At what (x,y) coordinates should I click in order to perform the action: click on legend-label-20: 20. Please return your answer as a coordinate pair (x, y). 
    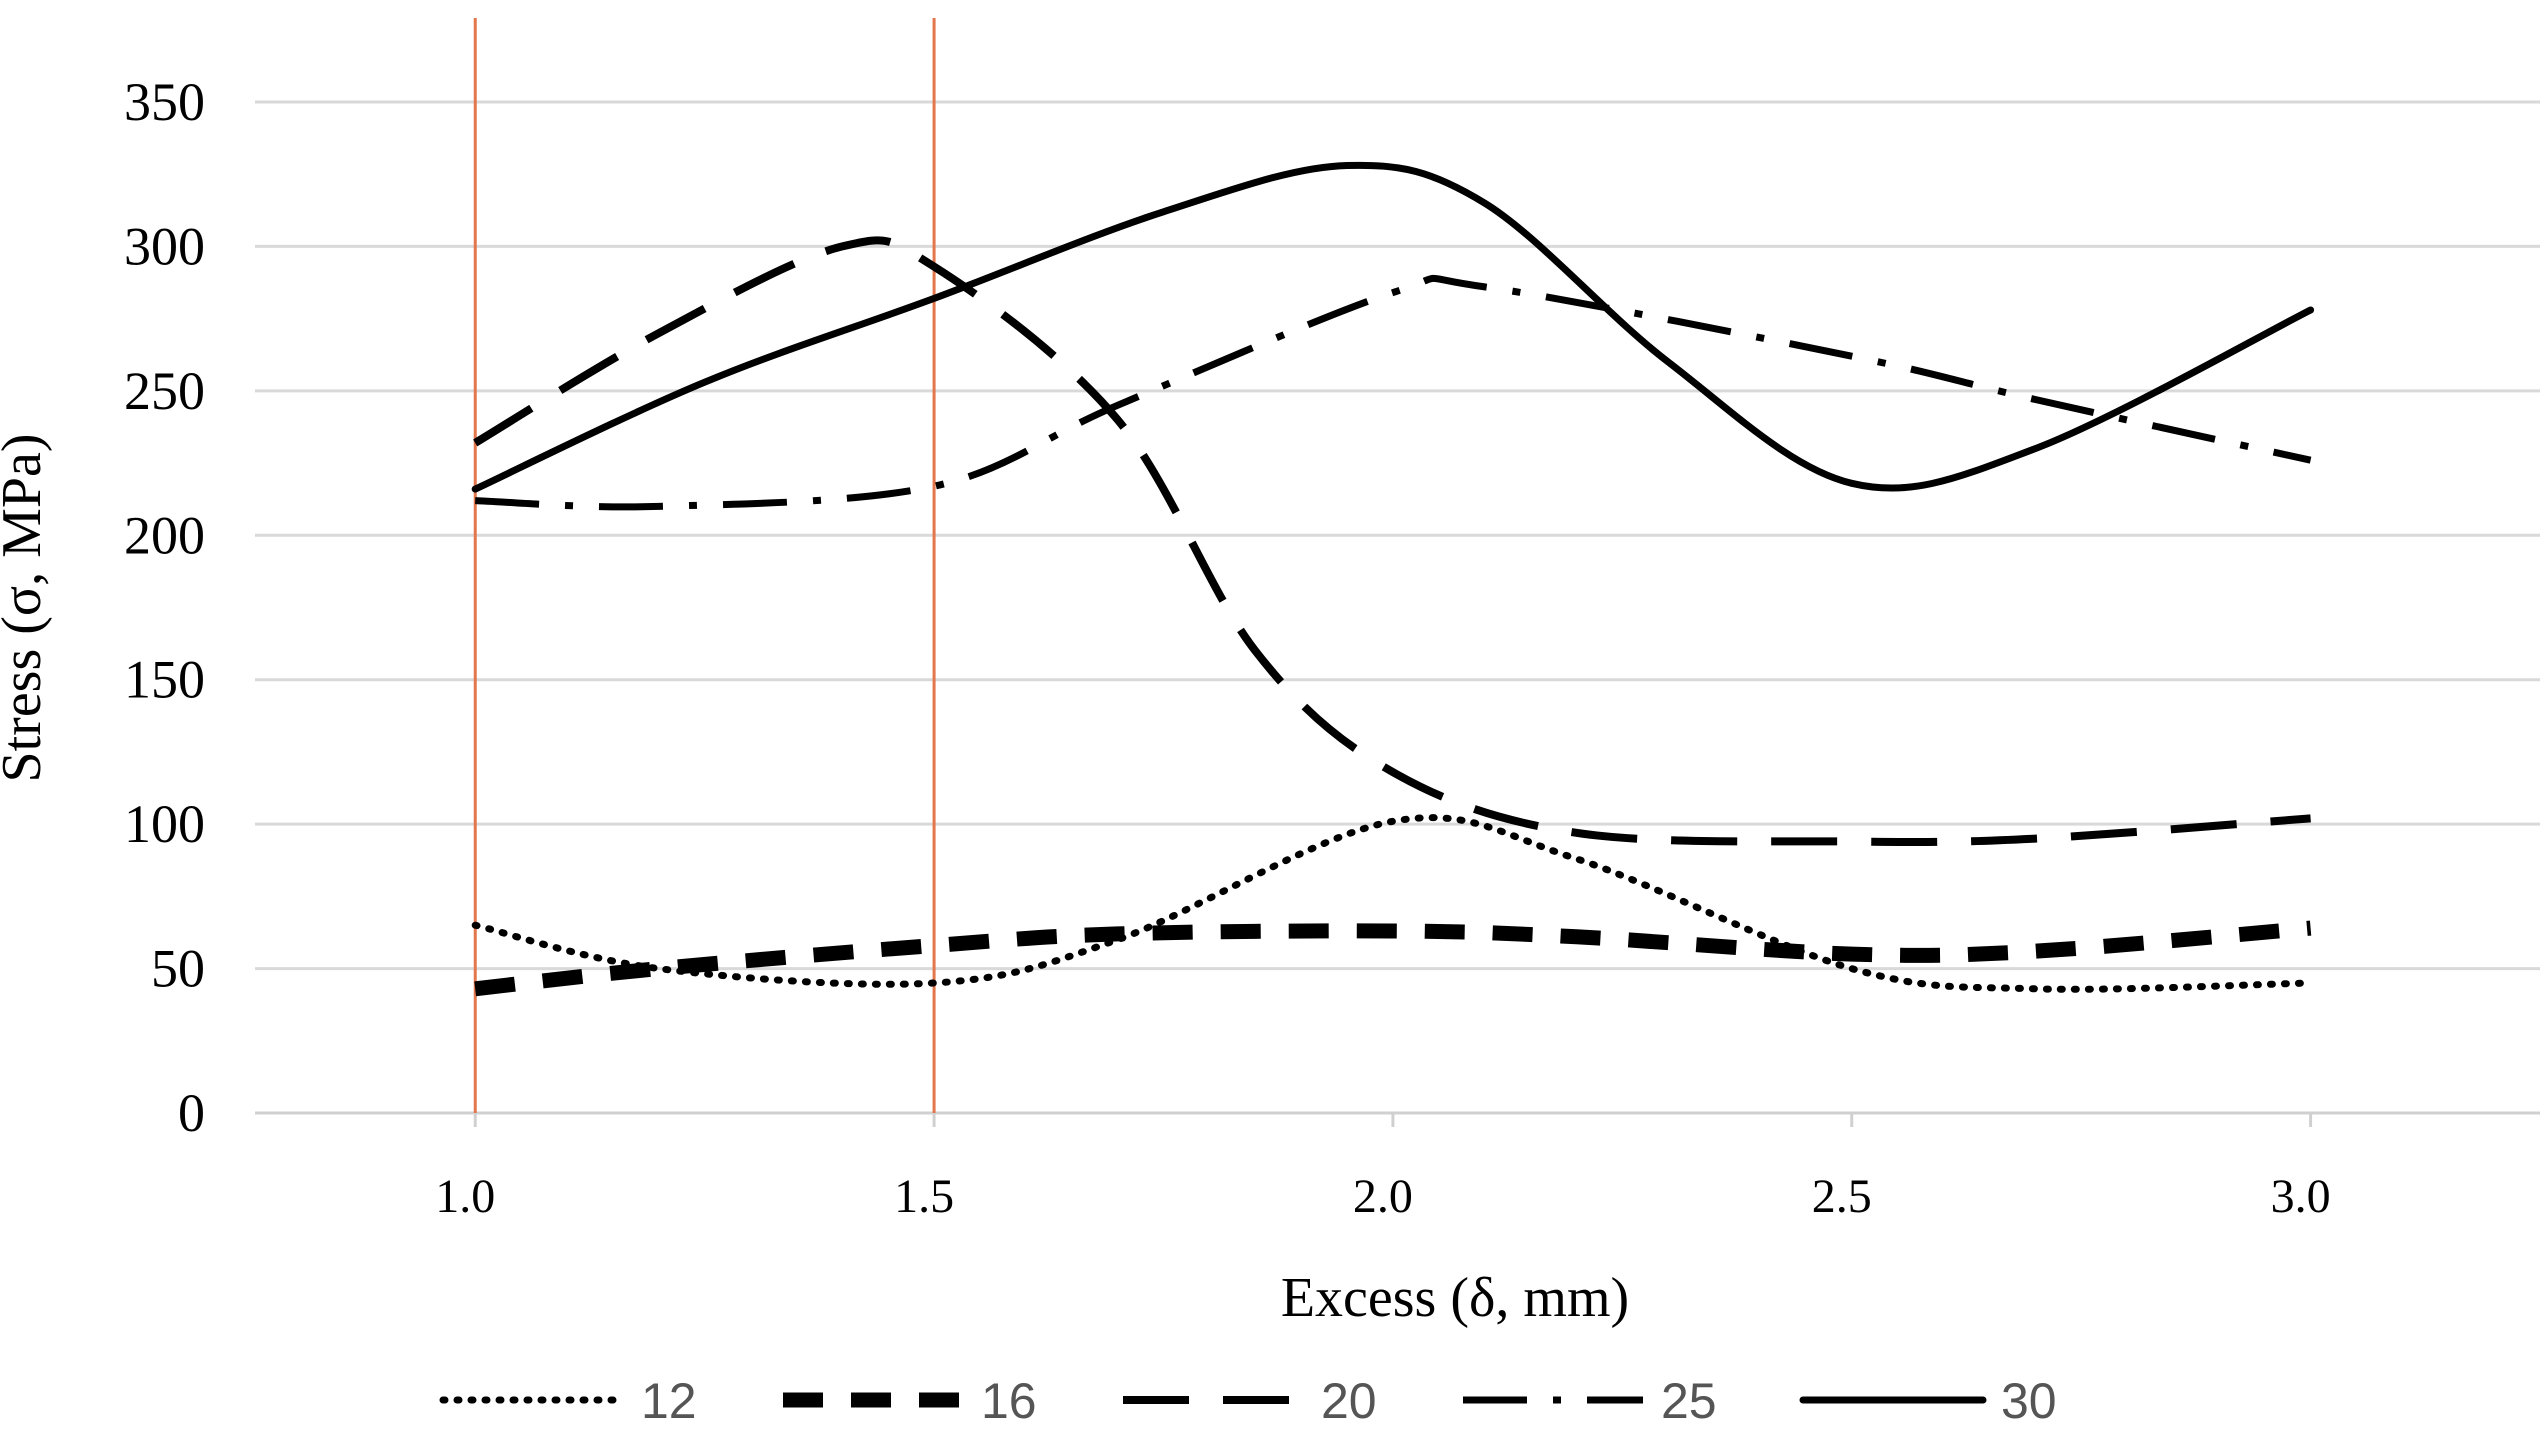
    Looking at the image, I should click on (1349, 1401).